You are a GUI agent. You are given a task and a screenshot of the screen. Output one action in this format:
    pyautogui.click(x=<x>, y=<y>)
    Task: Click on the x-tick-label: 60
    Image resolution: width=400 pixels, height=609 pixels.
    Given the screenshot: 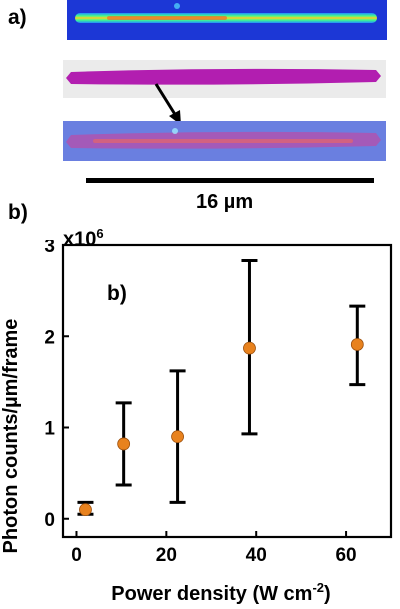 What is the action you would take?
    pyautogui.click(x=345, y=555)
    